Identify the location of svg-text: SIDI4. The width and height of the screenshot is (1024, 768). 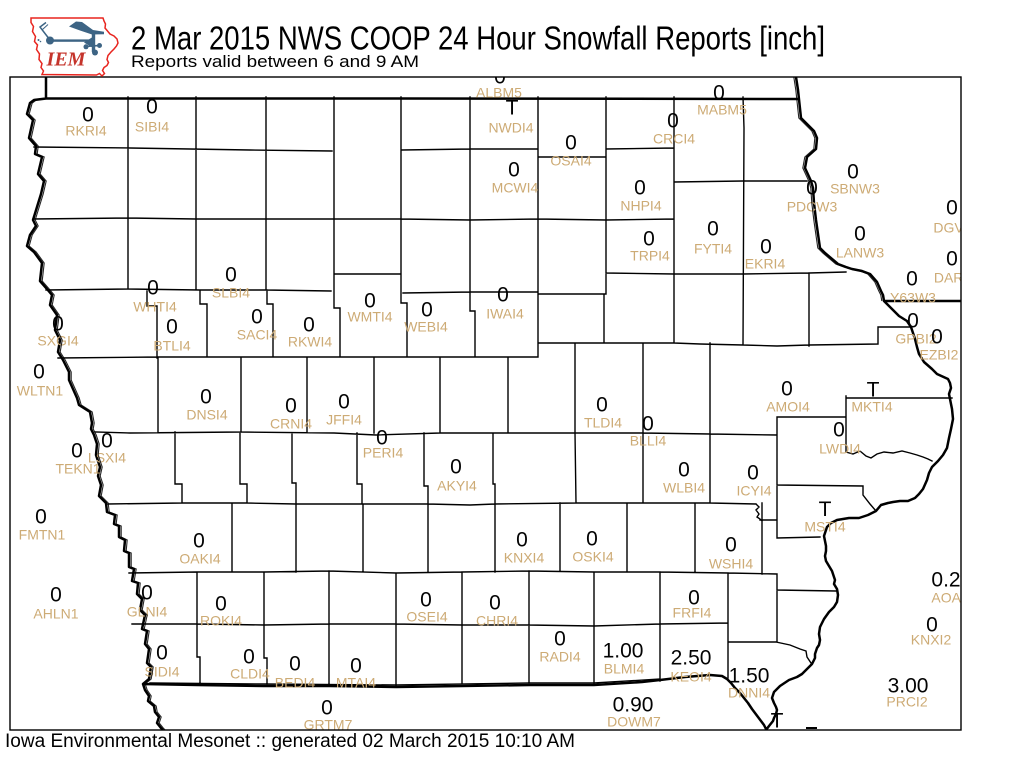
(161, 672).